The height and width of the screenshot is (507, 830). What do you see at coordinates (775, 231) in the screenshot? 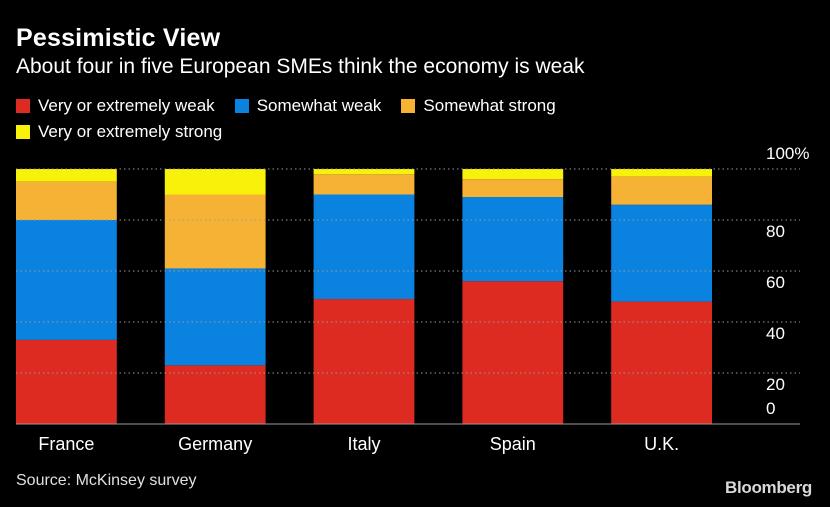
I see `y-tick-label: 80` at bounding box center [775, 231].